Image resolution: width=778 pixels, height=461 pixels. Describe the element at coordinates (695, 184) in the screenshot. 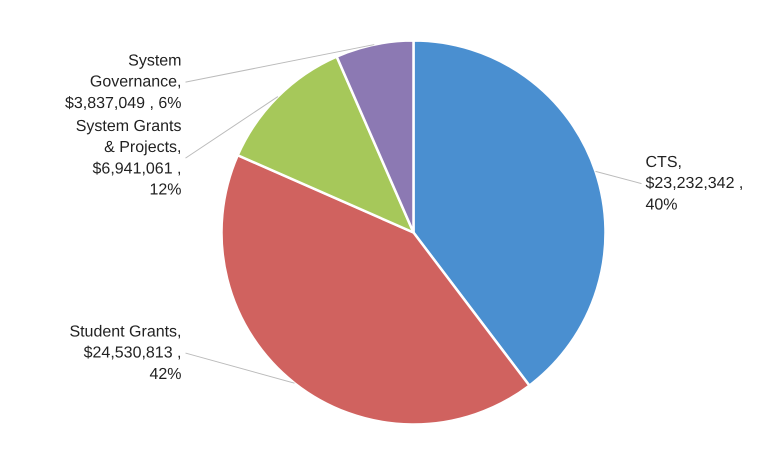

I see `slice-label: CTS, $23,232,342 , 40%` at that location.